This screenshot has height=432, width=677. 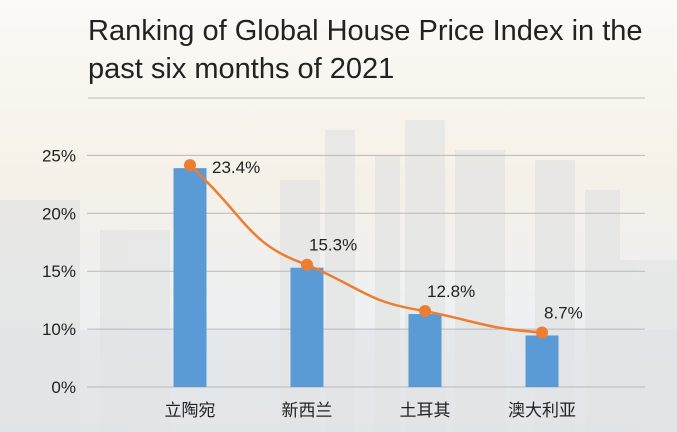 I want to click on y-tick-label: 25%, so click(x=59, y=155).